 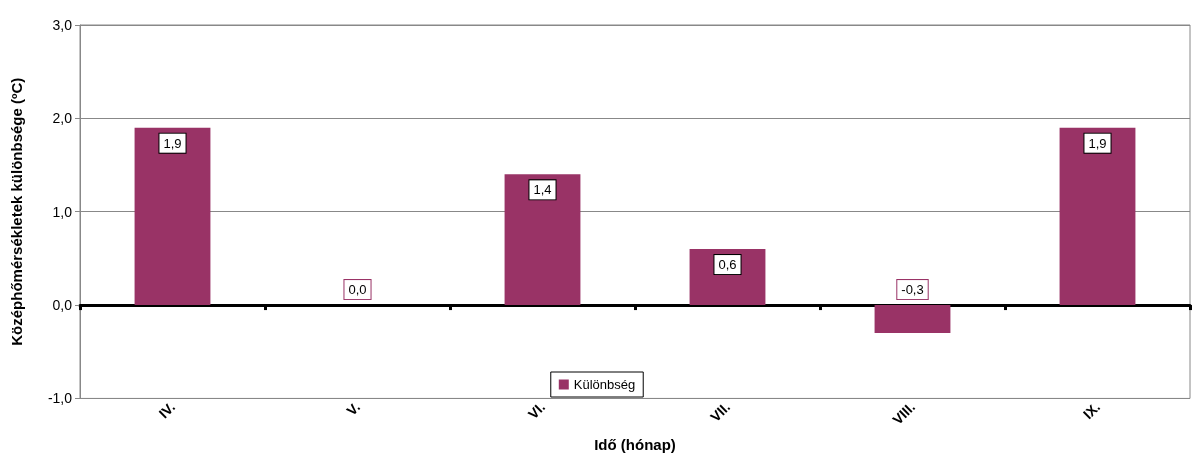 What do you see at coordinates (635, 444) in the screenshot?
I see `x-axis-title: Idő (hónap)` at bounding box center [635, 444].